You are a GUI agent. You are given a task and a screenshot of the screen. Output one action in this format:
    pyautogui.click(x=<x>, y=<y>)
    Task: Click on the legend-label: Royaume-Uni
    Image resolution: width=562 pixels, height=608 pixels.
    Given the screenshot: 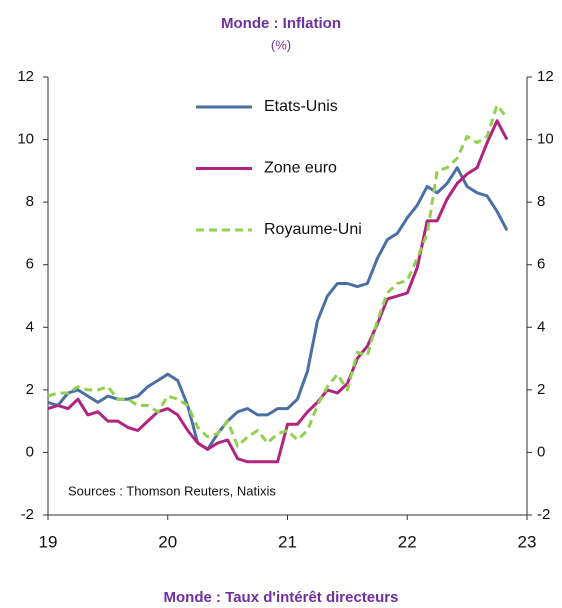 What is the action you would take?
    pyautogui.click(x=313, y=229)
    